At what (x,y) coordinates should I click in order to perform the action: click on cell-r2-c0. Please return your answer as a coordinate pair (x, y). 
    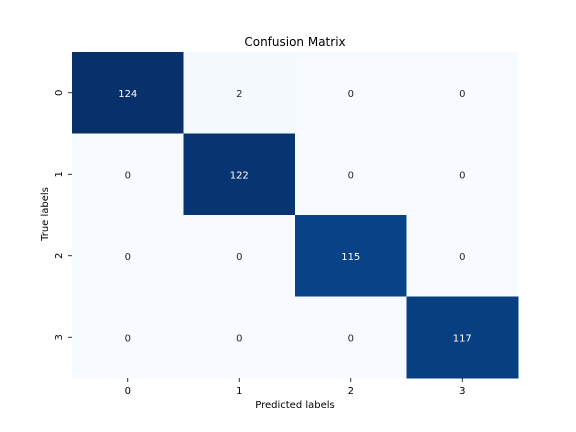
    Looking at the image, I should click on (128, 256).